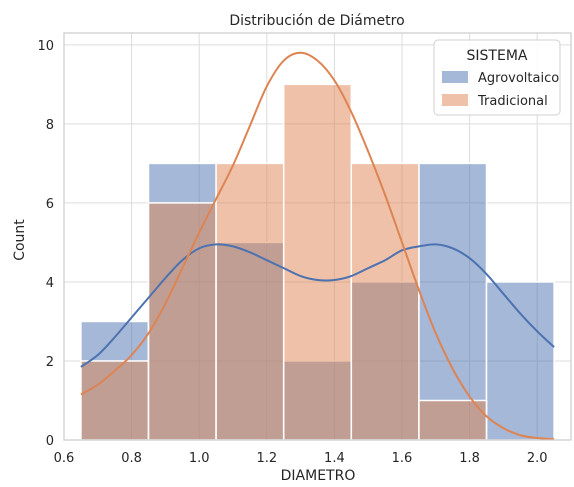 The image size is (574, 487). I want to click on y-tick-label: 4, so click(50, 283).